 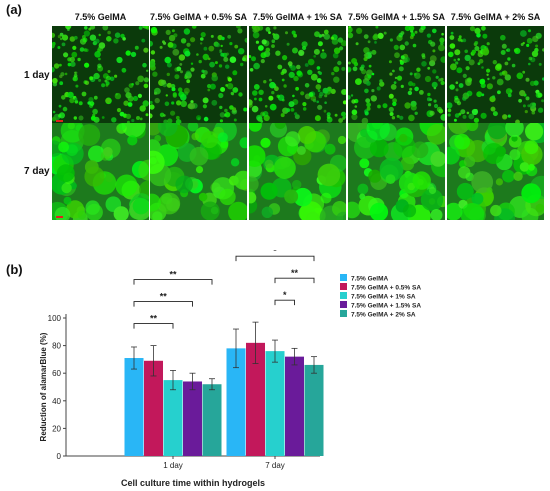 I want to click on scale-bar-day1, so click(x=59, y=121).